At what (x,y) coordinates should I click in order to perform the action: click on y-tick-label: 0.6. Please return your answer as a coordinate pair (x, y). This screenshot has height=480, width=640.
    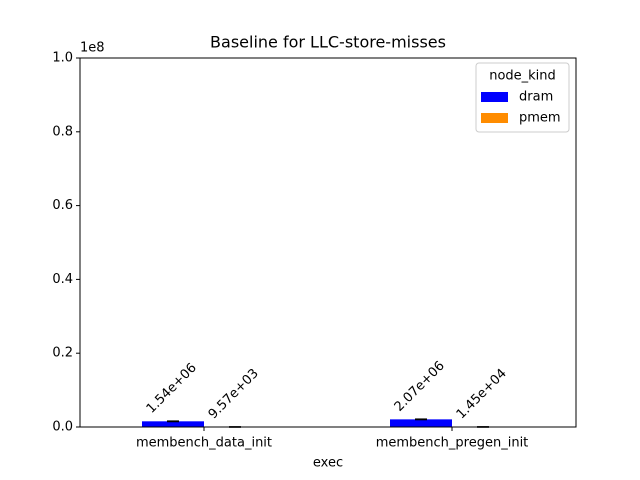
    Looking at the image, I should click on (62, 205).